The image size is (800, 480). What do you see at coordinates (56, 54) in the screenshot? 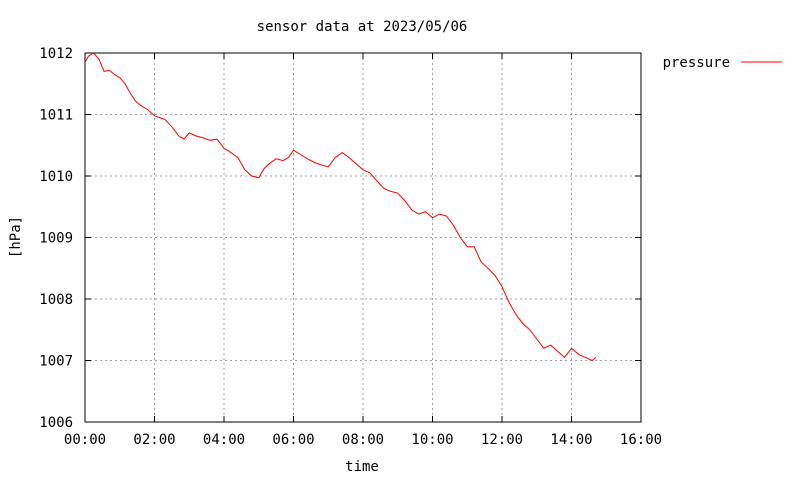
I see `y-tick-label: 1012` at bounding box center [56, 54].